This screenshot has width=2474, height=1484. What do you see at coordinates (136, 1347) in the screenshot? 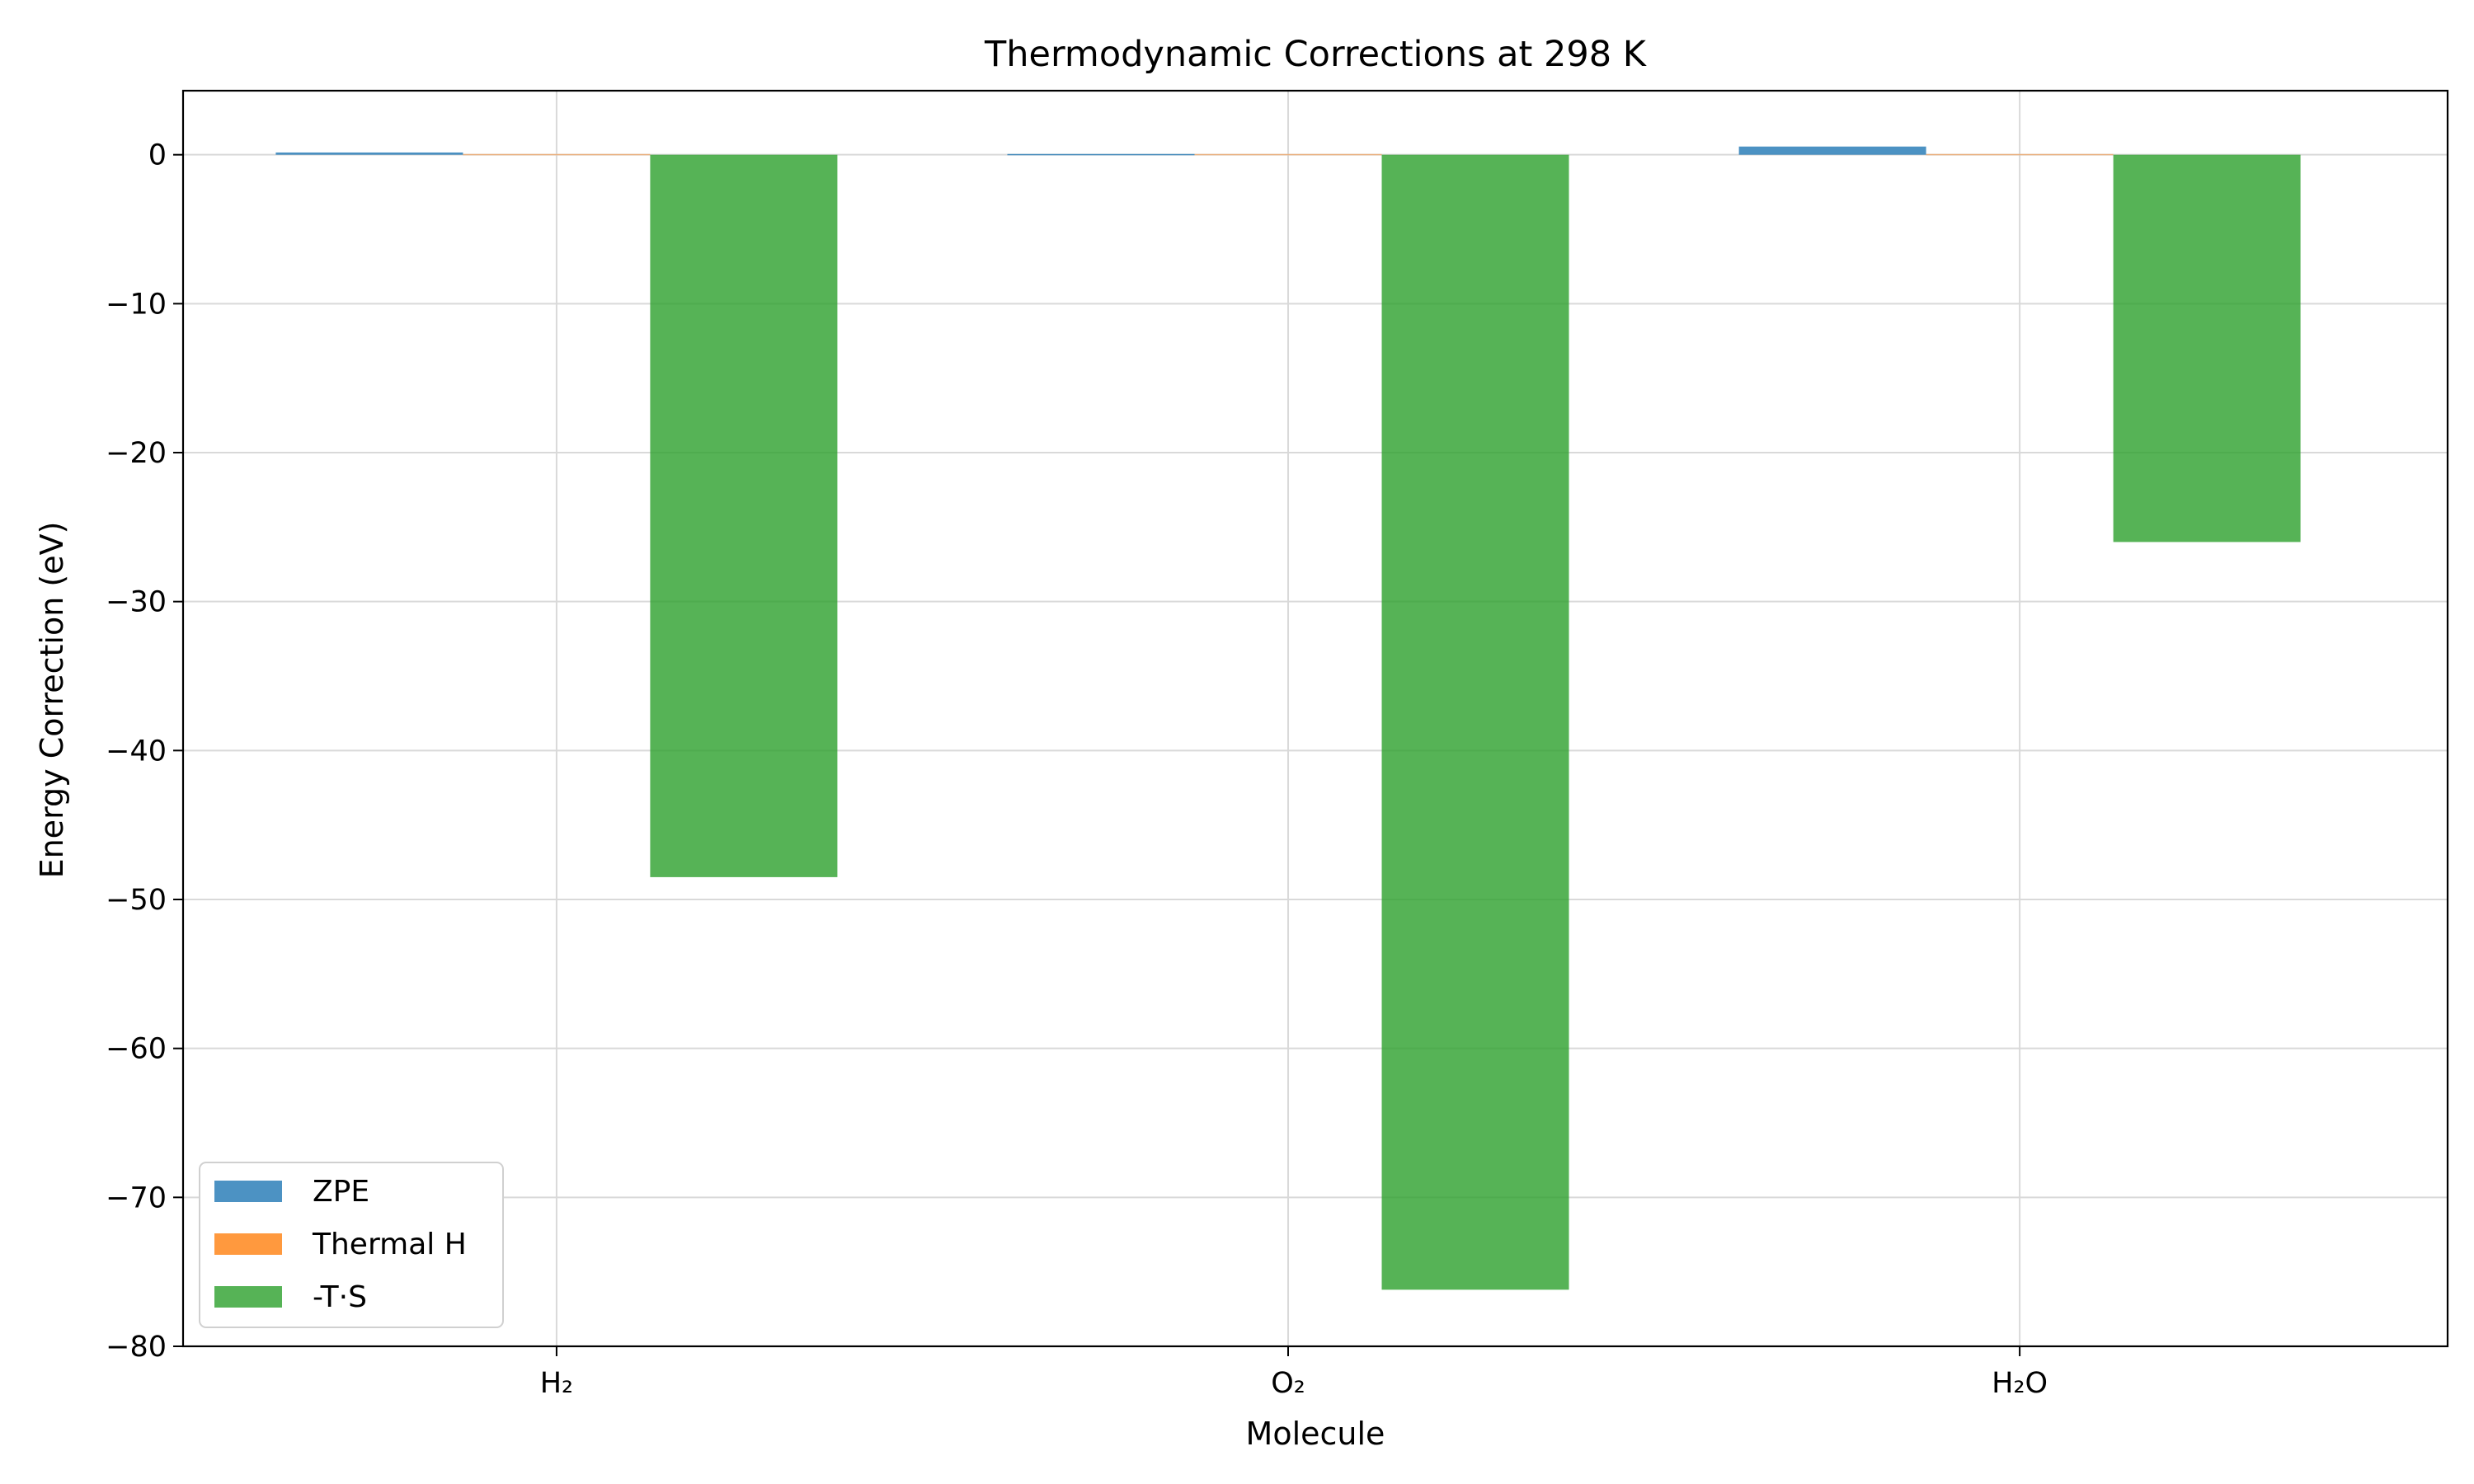
I see `y-tick-label: −80` at bounding box center [136, 1347].